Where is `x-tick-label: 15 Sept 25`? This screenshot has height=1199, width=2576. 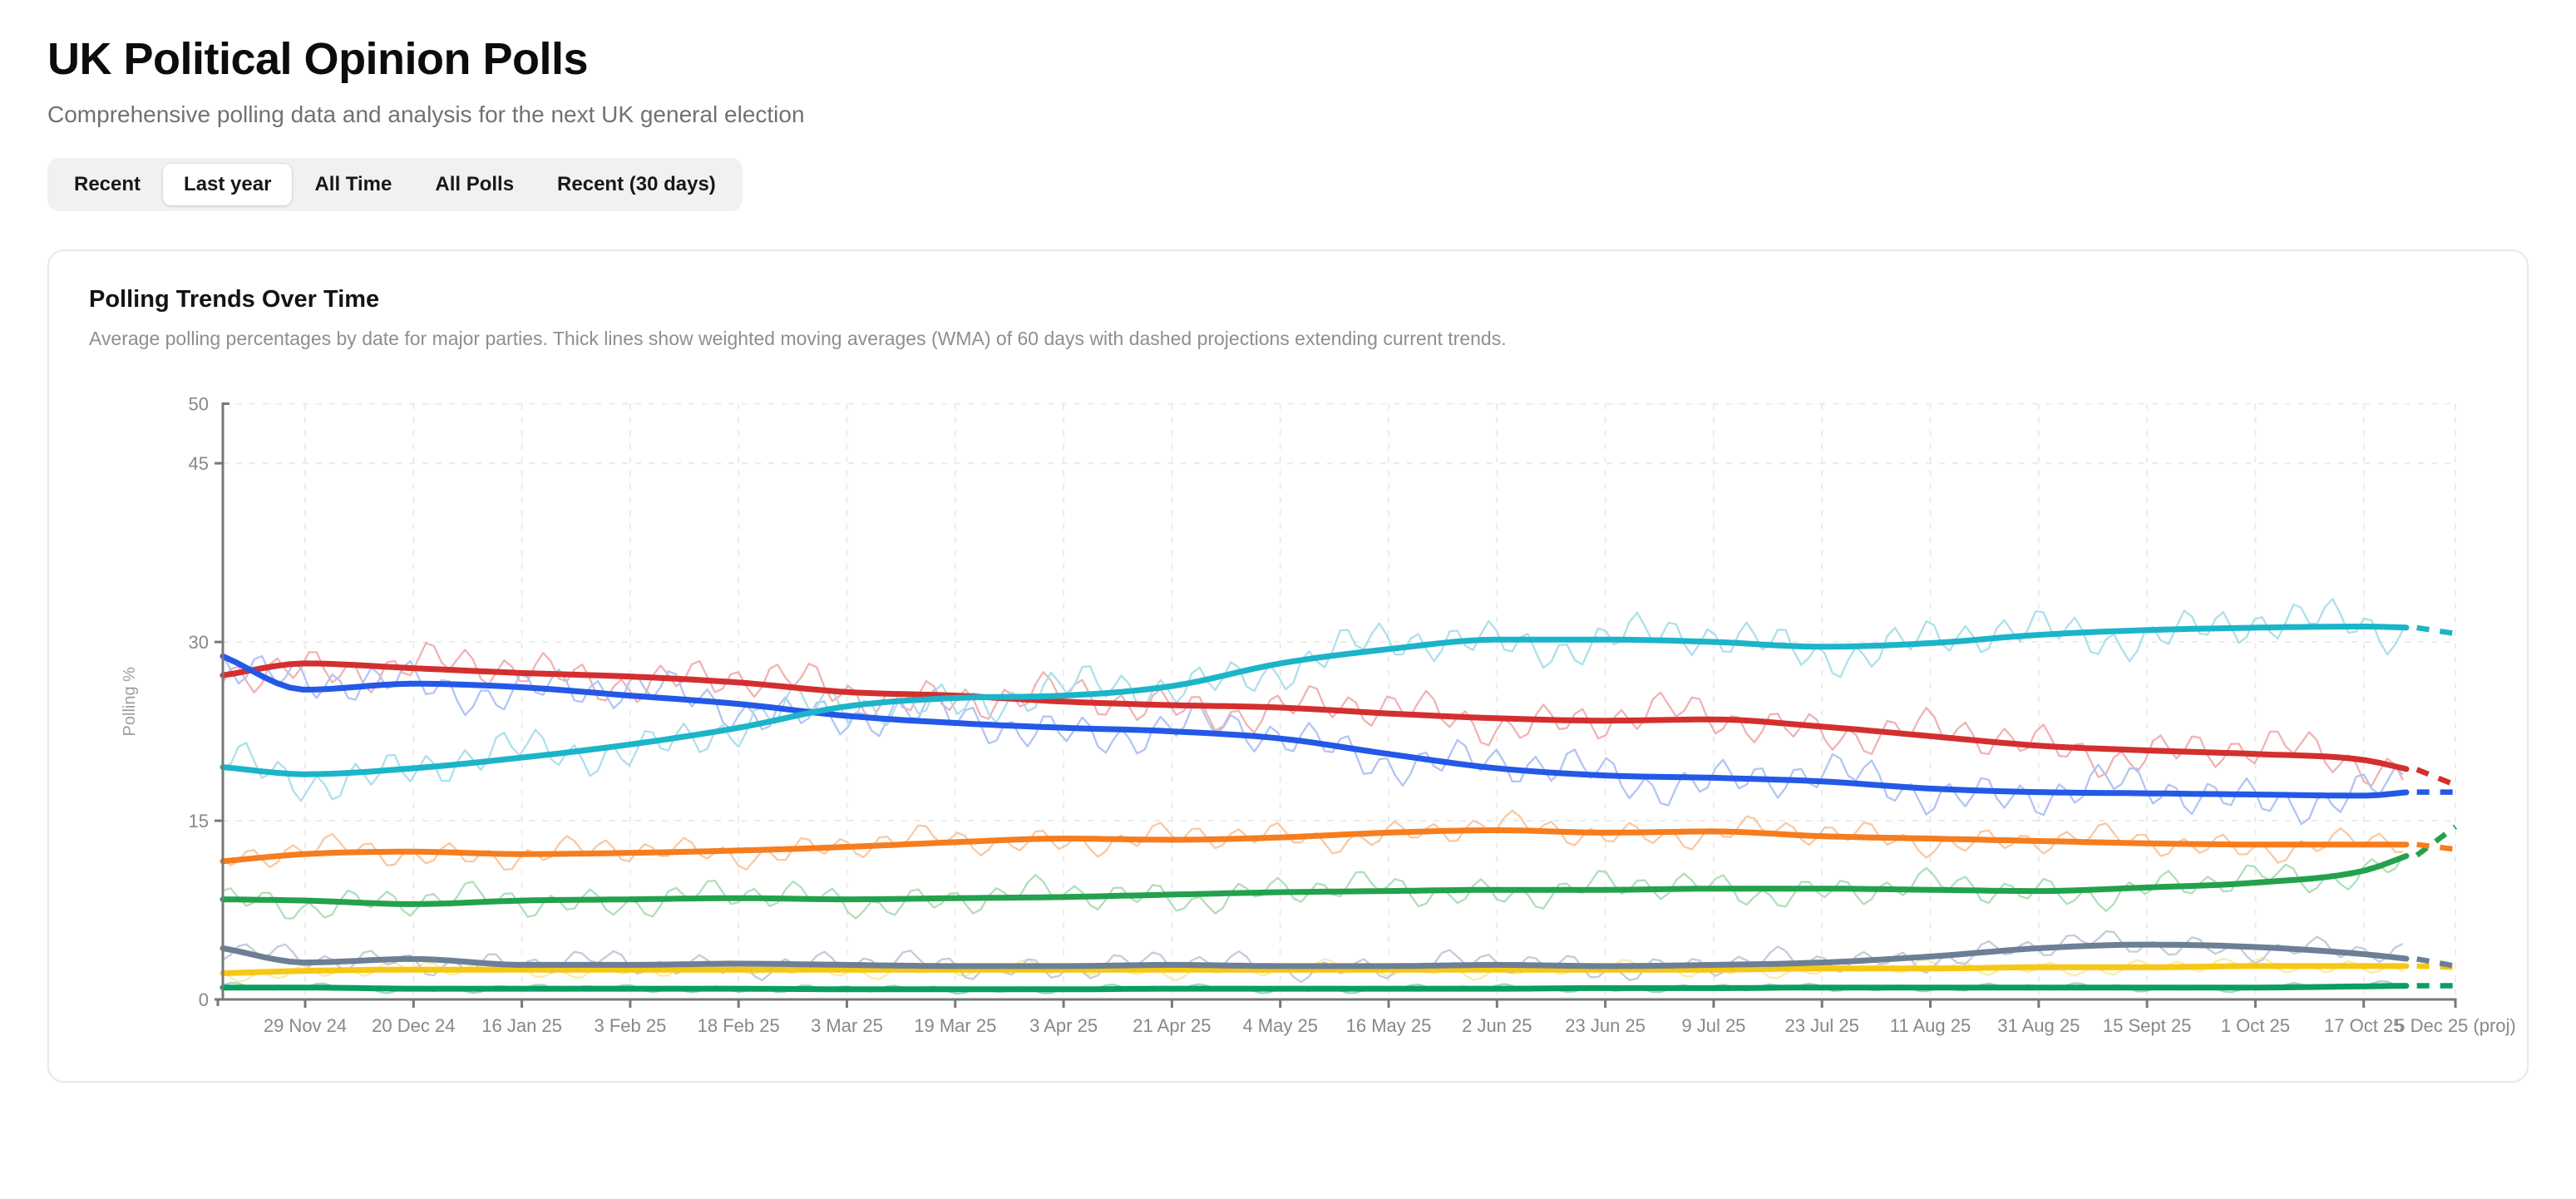 x-tick-label: 15 Sept 25 is located at coordinates (2147, 1025).